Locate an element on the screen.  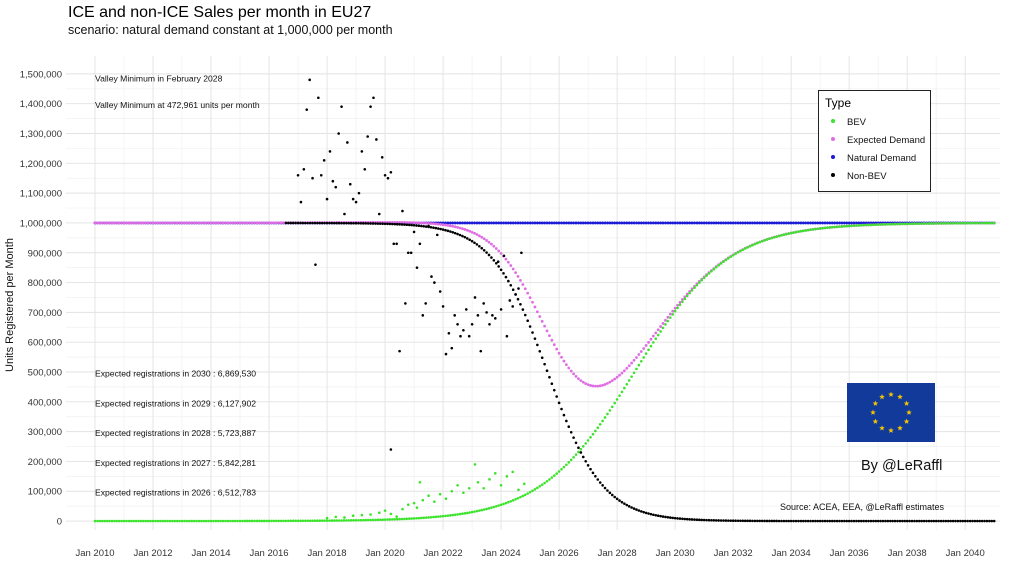
x-tick-label: Jan 2014 is located at coordinates (210, 553).